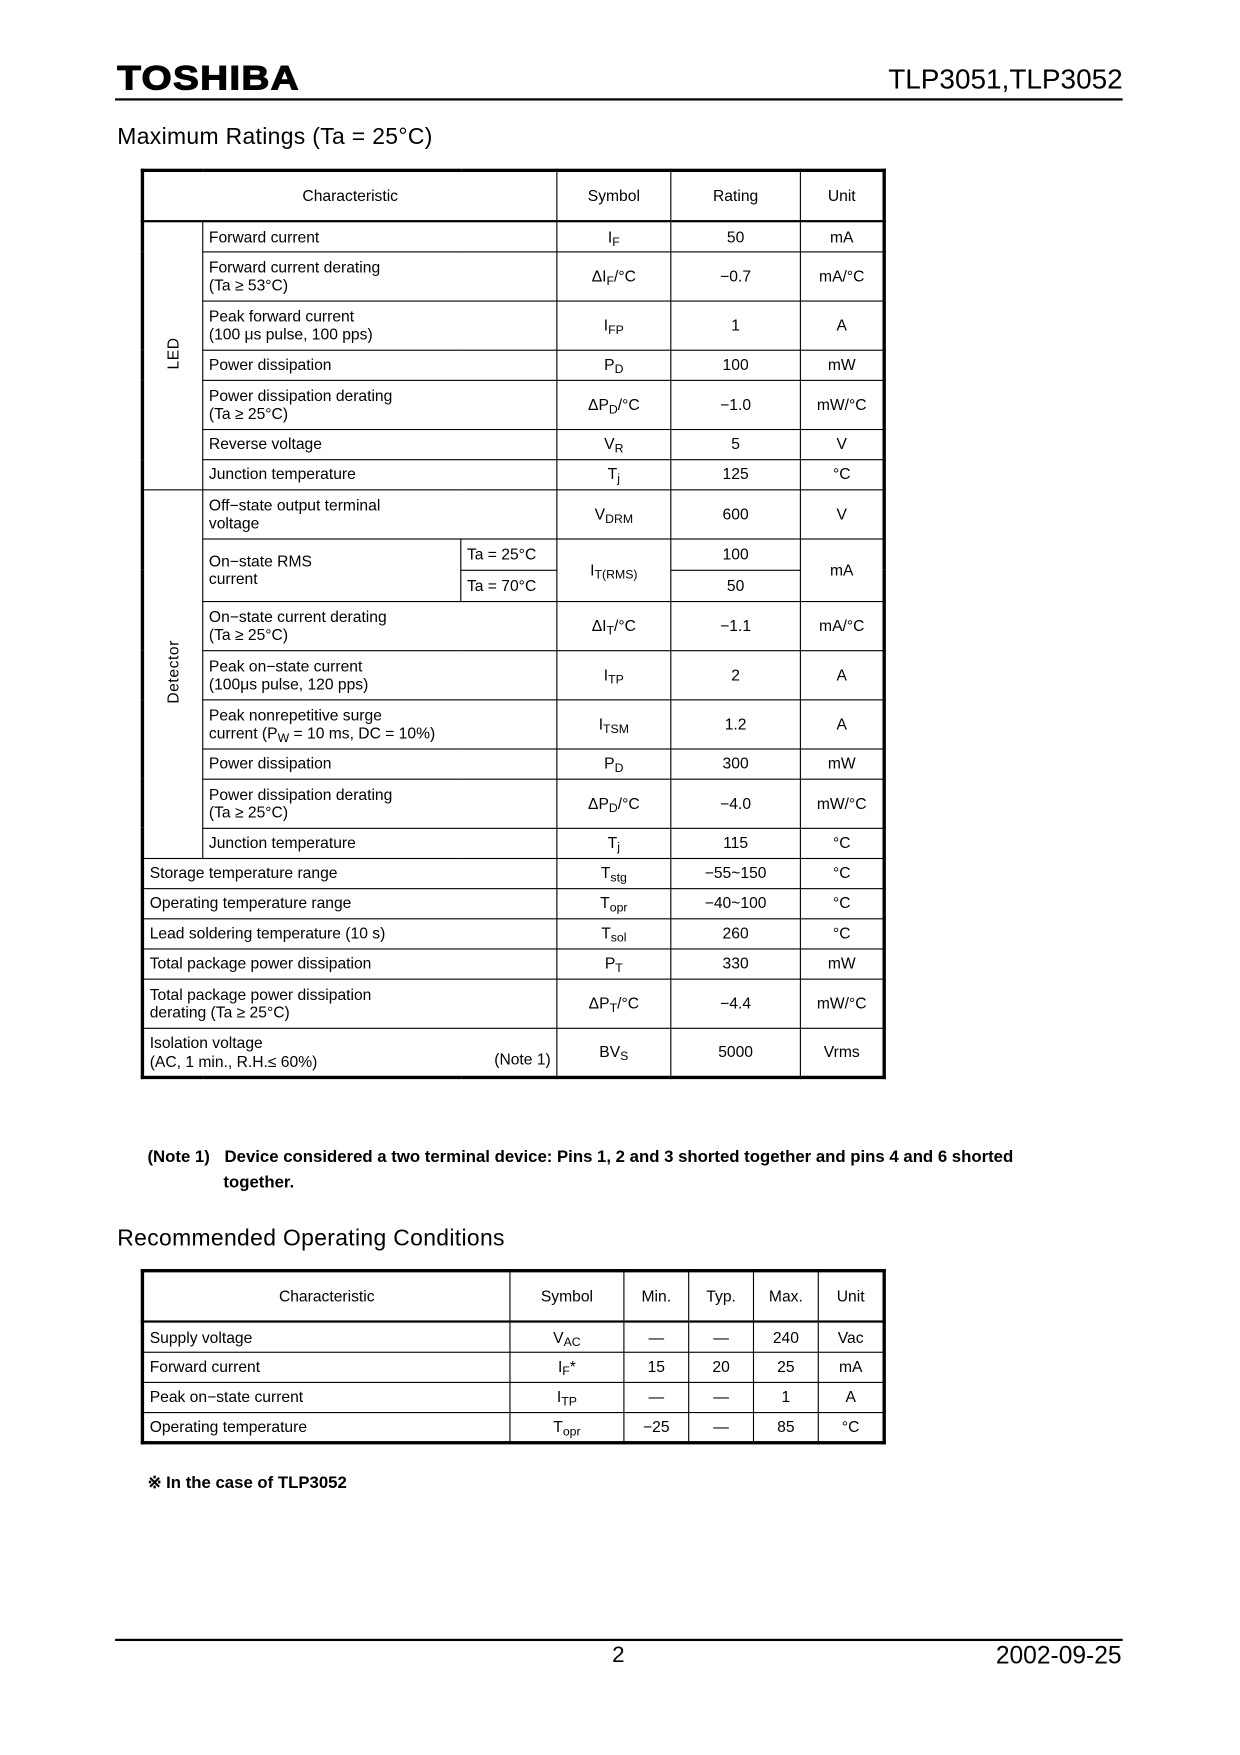 This screenshot has height=1755, width=1240. What do you see at coordinates (513, 196) in the screenshot?
I see `header-row: Characteristic Symbol Rating Unit` at bounding box center [513, 196].